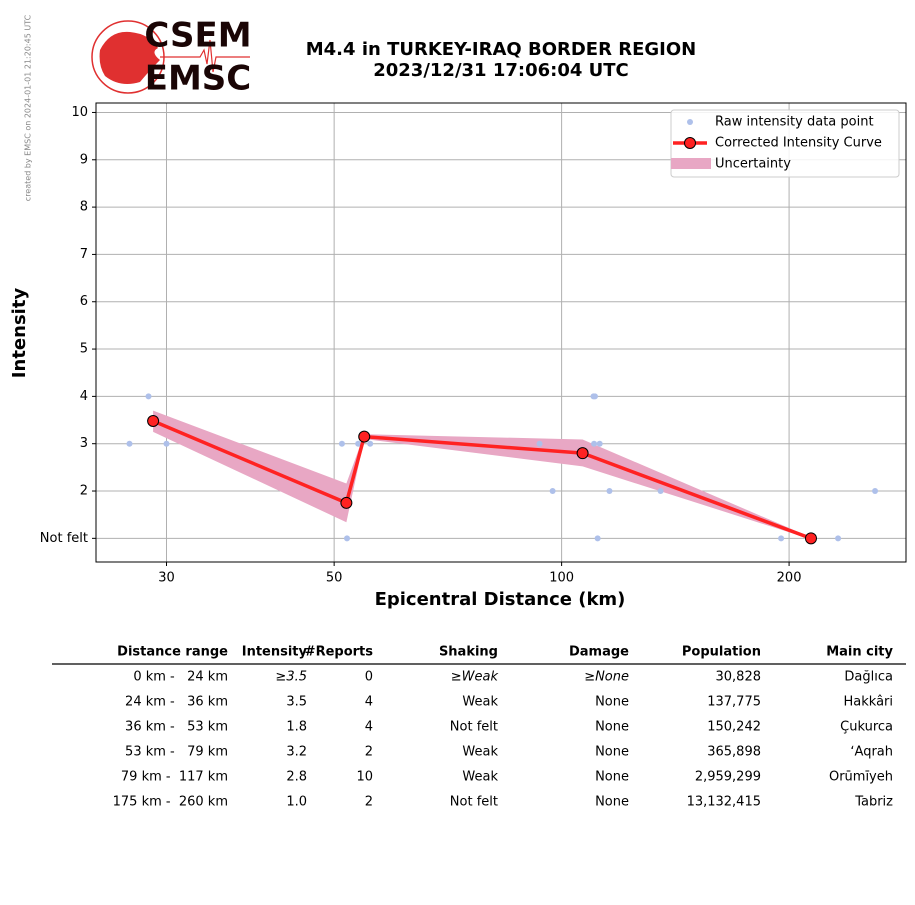  Describe the element at coordinates (866, 727) in the screenshot. I see `table-cell: Çukurca` at that location.